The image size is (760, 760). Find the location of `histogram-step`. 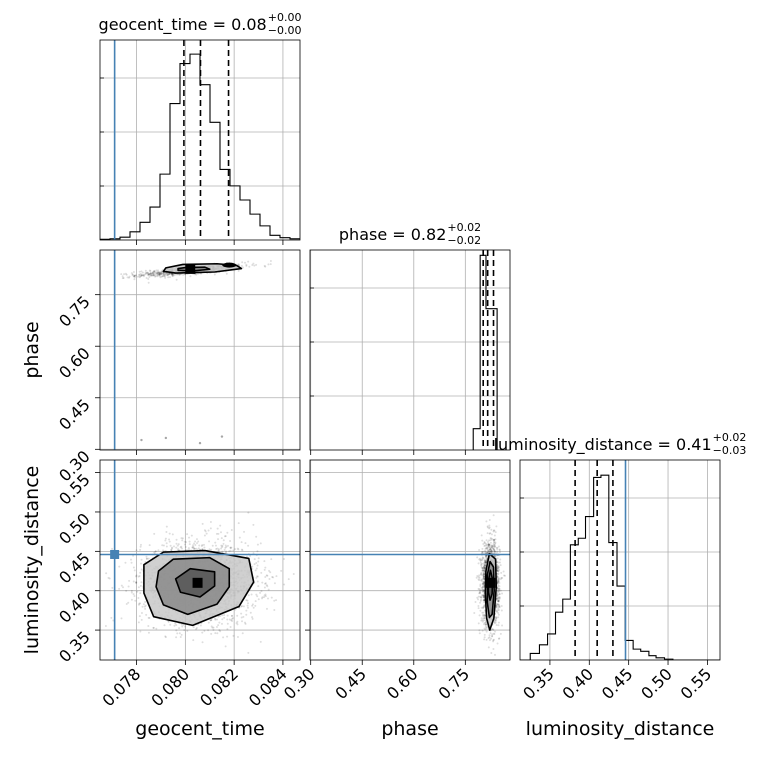

histogram-step is located at coordinates (620, 567).